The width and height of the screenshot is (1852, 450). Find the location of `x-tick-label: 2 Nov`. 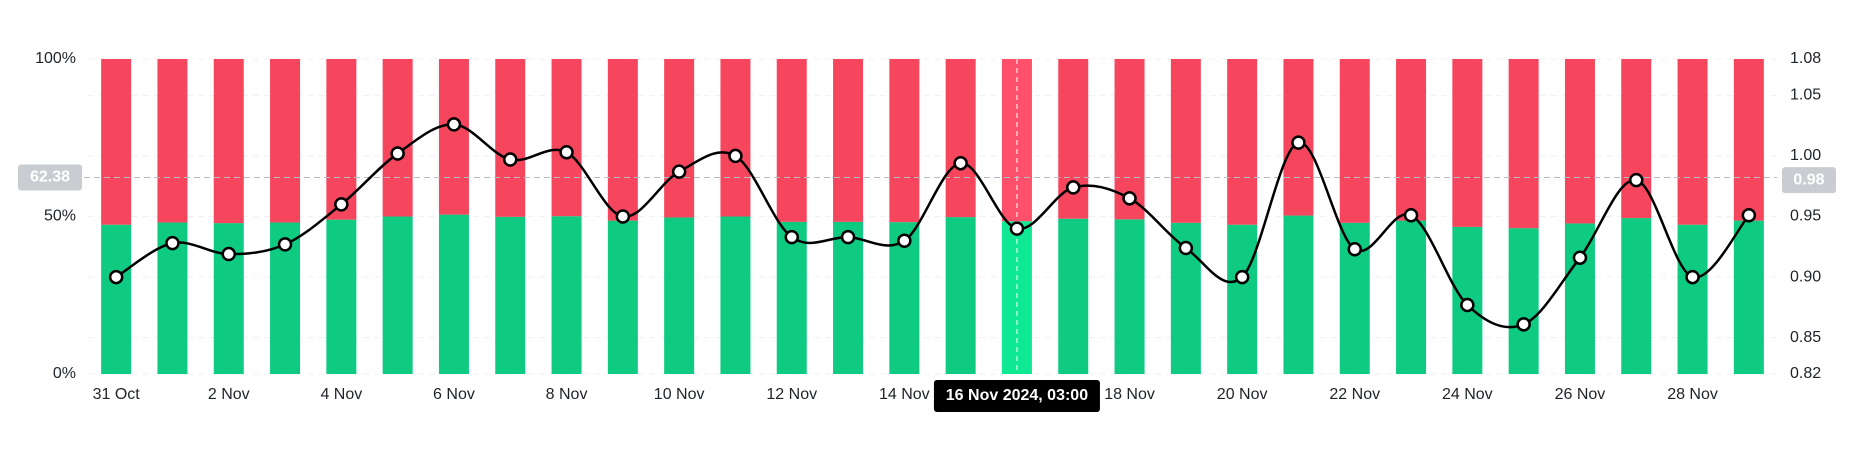

x-tick-label: 2 Nov is located at coordinates (229, 394).